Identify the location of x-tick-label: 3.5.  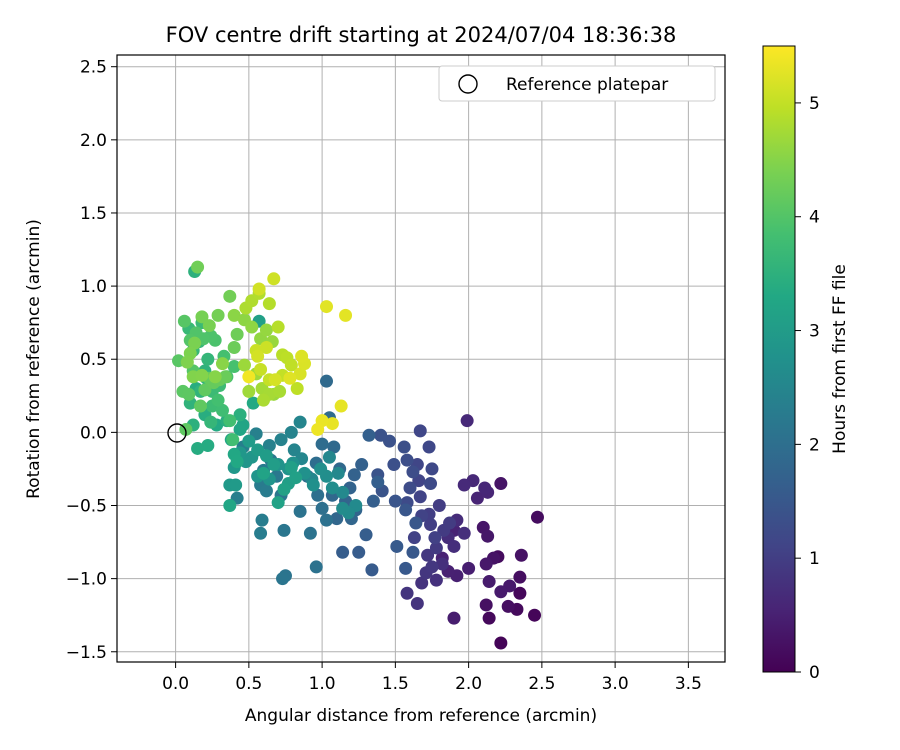
(688, 684).